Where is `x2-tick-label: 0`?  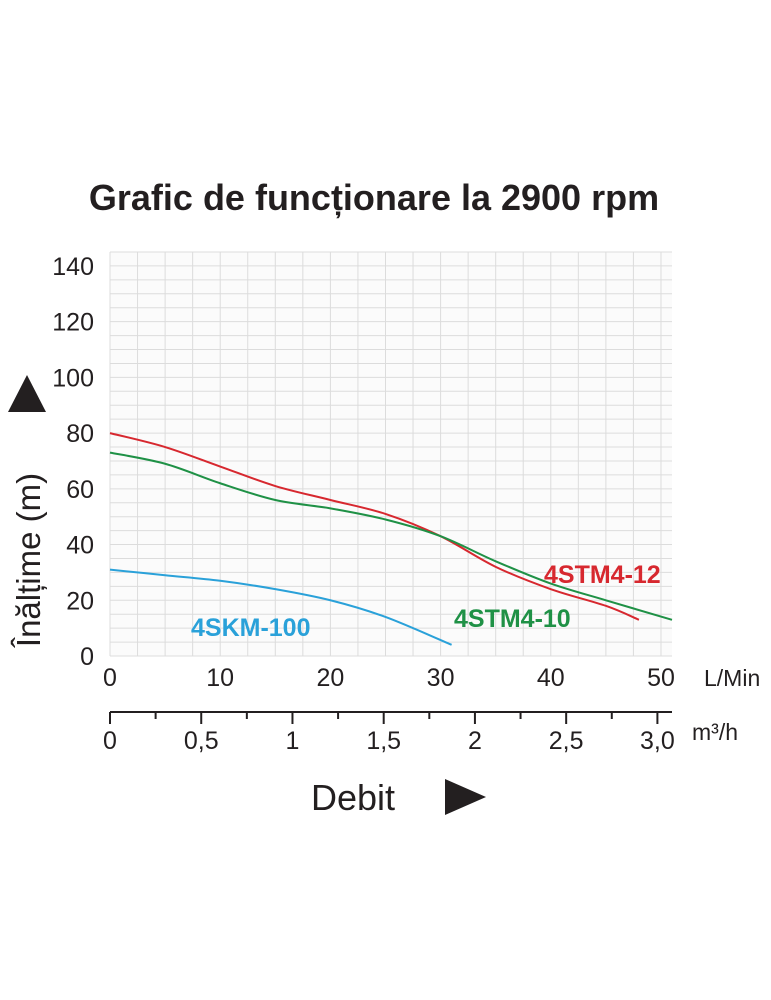 x2-tick-label: 0 is located at coordinates (110, 741).